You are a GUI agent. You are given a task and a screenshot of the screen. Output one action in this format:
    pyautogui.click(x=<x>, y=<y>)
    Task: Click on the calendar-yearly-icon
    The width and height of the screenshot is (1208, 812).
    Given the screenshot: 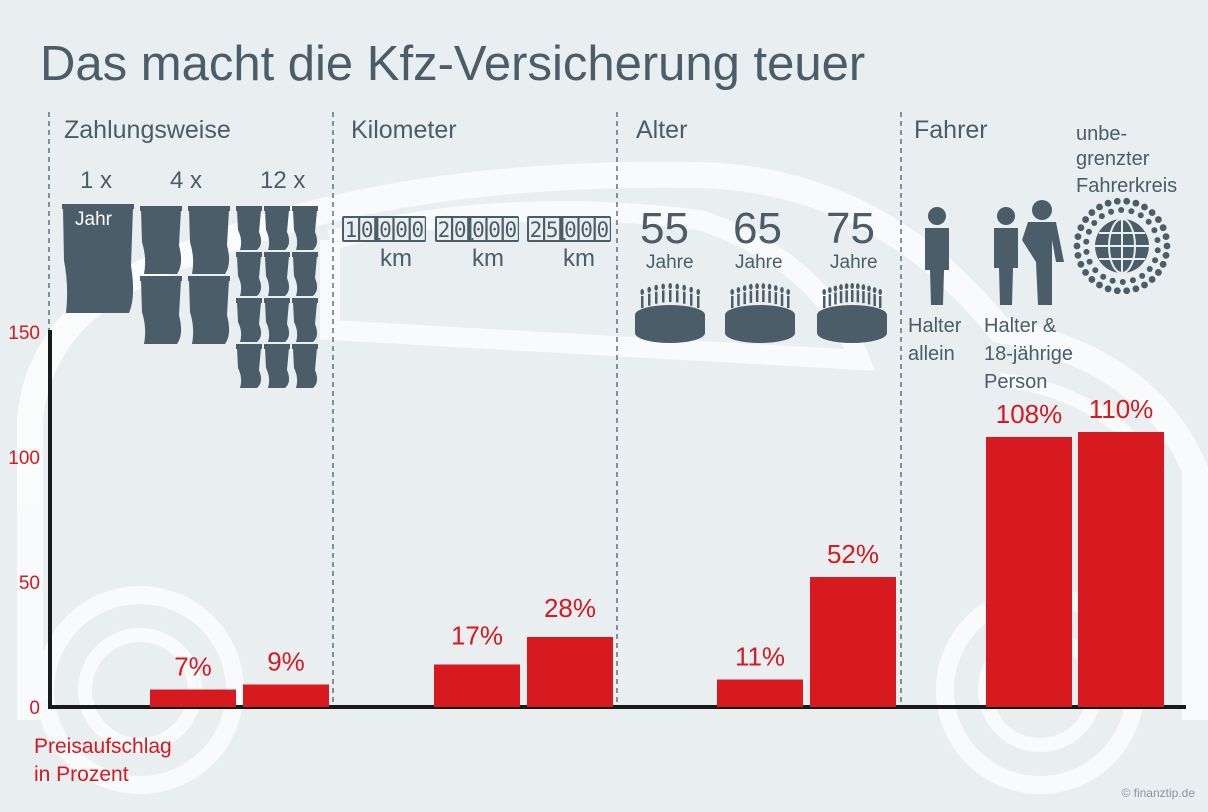 What is the action you would take?
    pyautogui.click(x=98, y=258)
    